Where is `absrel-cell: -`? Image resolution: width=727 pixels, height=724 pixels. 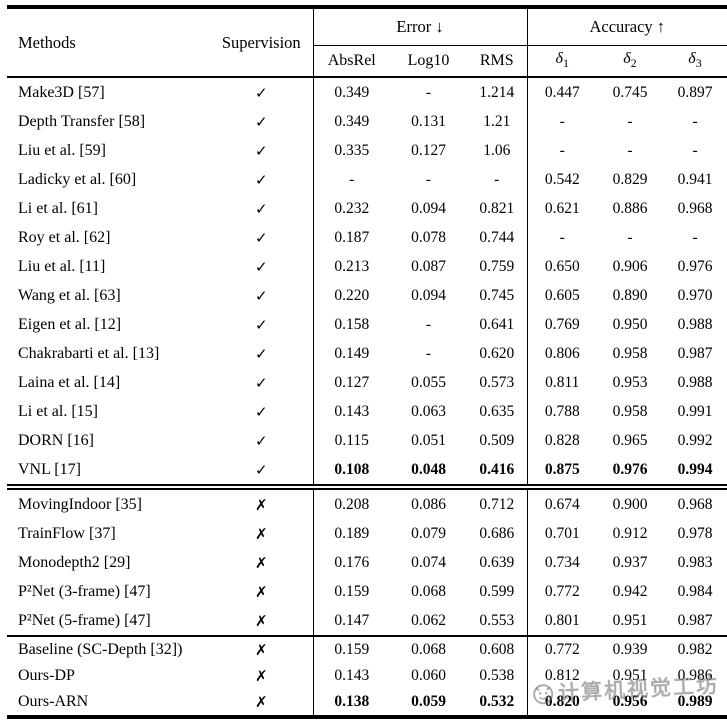 absrel-cell: - is located at coordinates (352, 179).